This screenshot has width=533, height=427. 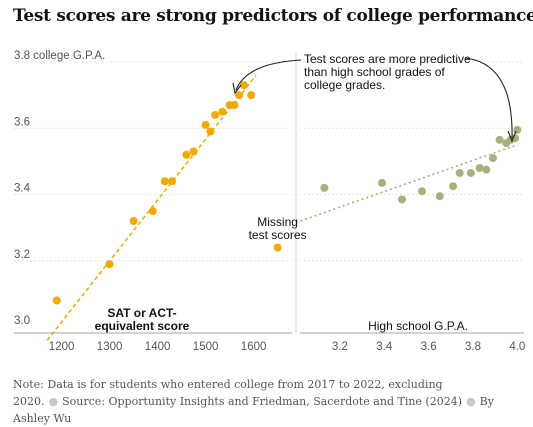 I want to click on x-tick-label-right: 3.6, so click(x=429, y=347).